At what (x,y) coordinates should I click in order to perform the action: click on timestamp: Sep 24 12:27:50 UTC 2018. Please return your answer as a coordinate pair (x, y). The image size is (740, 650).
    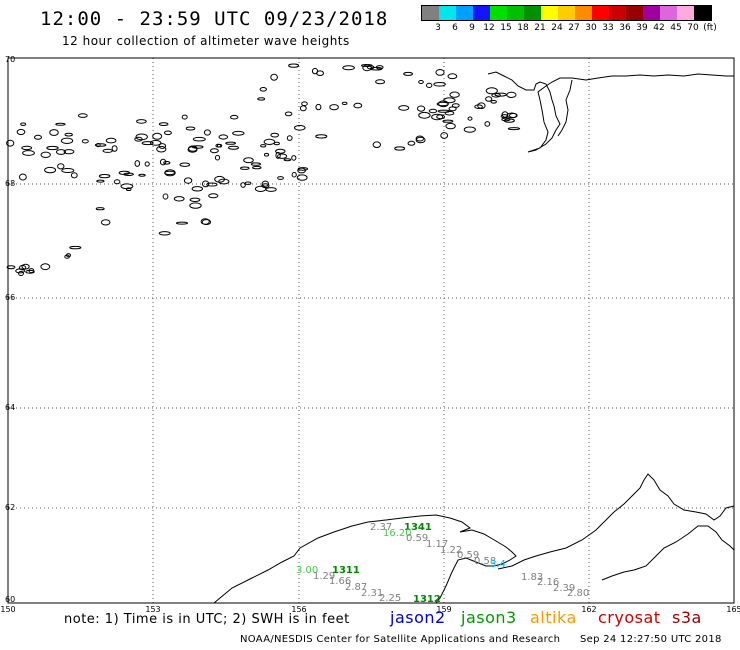
    Looking at the image, I should click on (651, 639).